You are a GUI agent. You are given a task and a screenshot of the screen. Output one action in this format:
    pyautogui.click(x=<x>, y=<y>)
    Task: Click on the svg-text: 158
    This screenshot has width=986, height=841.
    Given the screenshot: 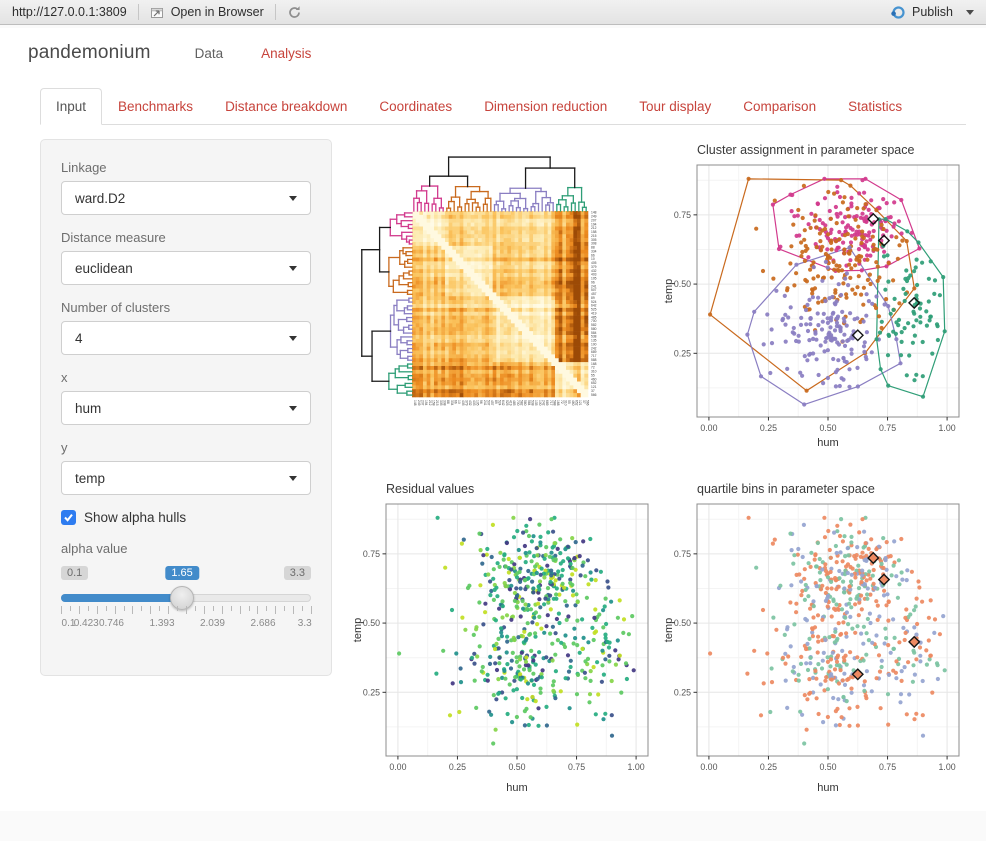 What is the action you would take?
    pyautogui.click(x=434, y=403)
    